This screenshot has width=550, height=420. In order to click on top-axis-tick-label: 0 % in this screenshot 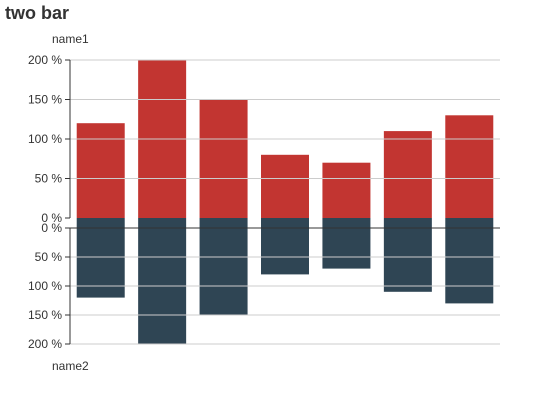, I will do `click(51, 218)`.